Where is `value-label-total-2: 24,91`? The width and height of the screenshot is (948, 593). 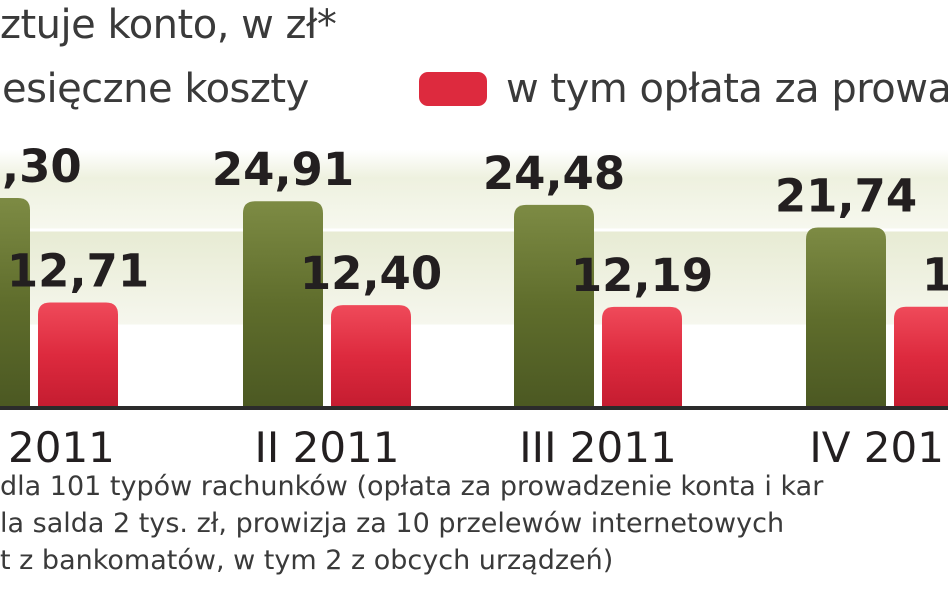
value-label-total-2: 24,91 is located at coordinates (283, 169).